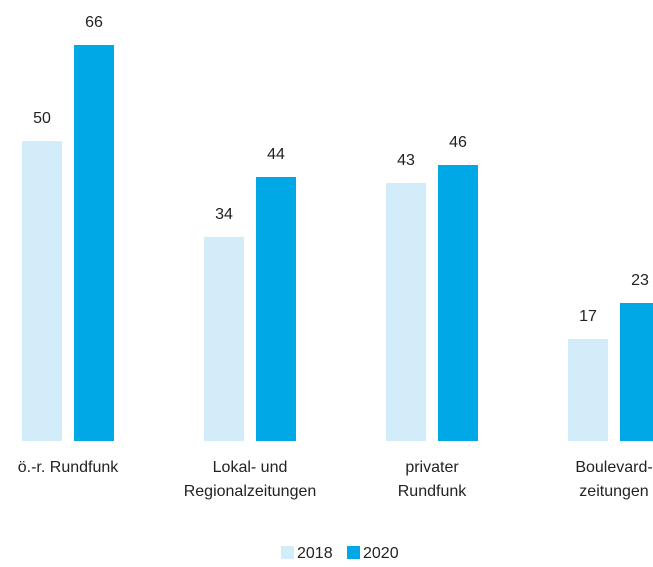 The width and height of the screenshot is (653, 567). What do you see at coordinates (42, 118) in the screenshot?
I see `data-label: 50` at bounding box center [42, 118].